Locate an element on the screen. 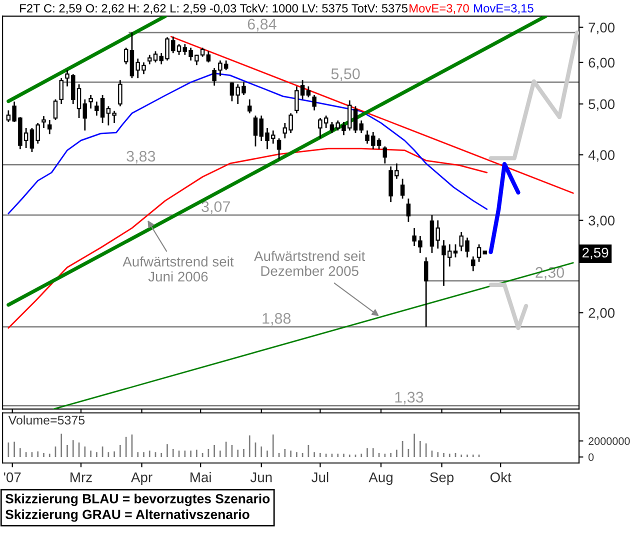 This screenshot has height=539, width=637. x-tick-label: Jul is located at coordinates (320, 477).